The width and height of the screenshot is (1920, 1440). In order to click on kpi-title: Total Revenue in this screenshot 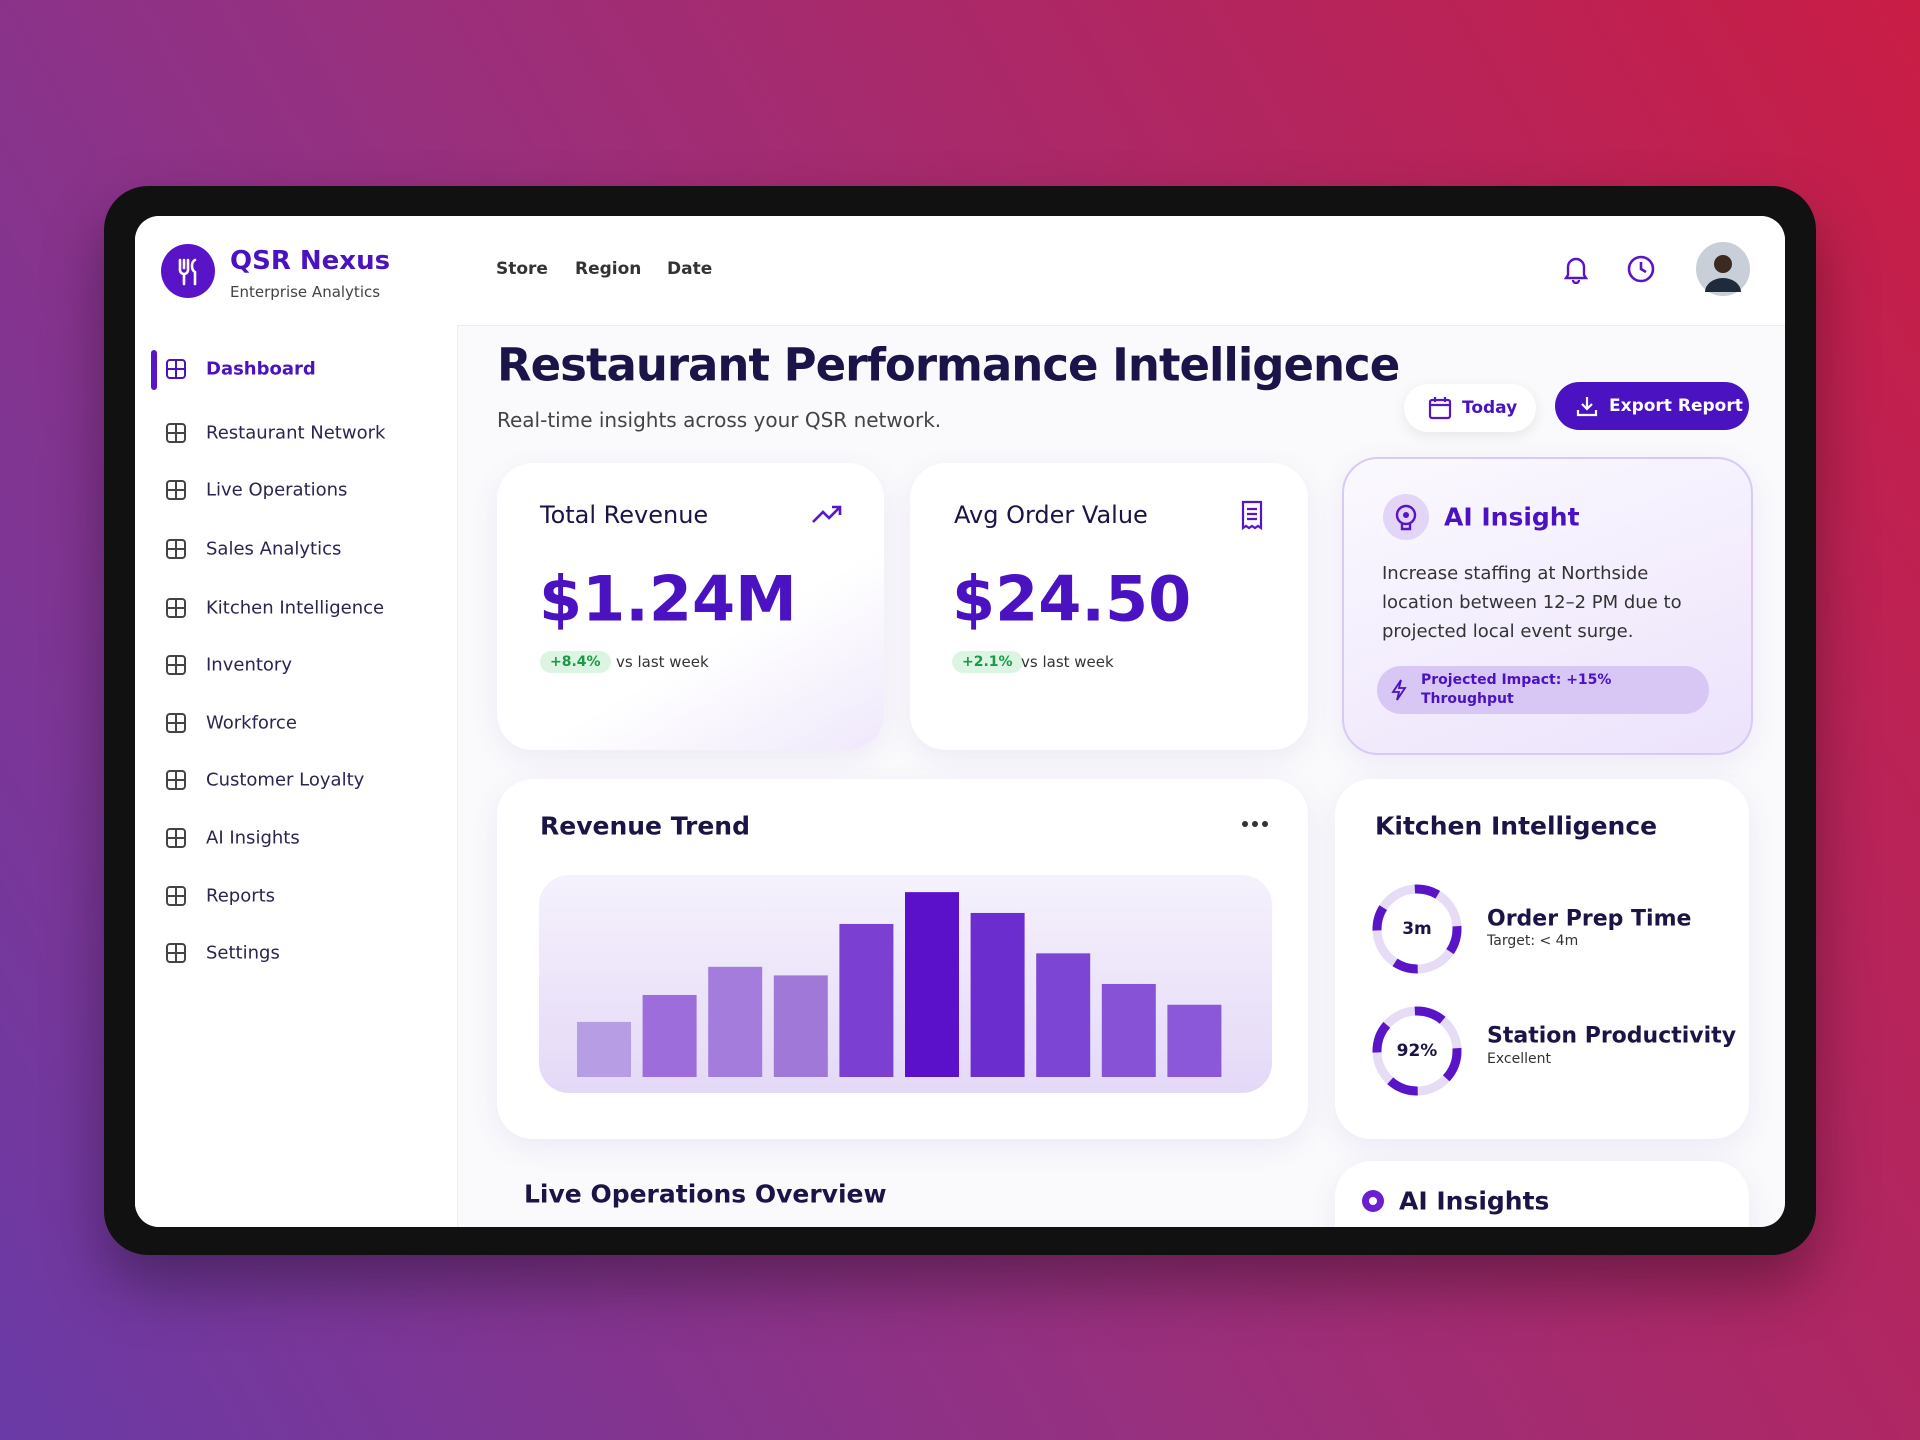, I will do `click(624, 515)`.